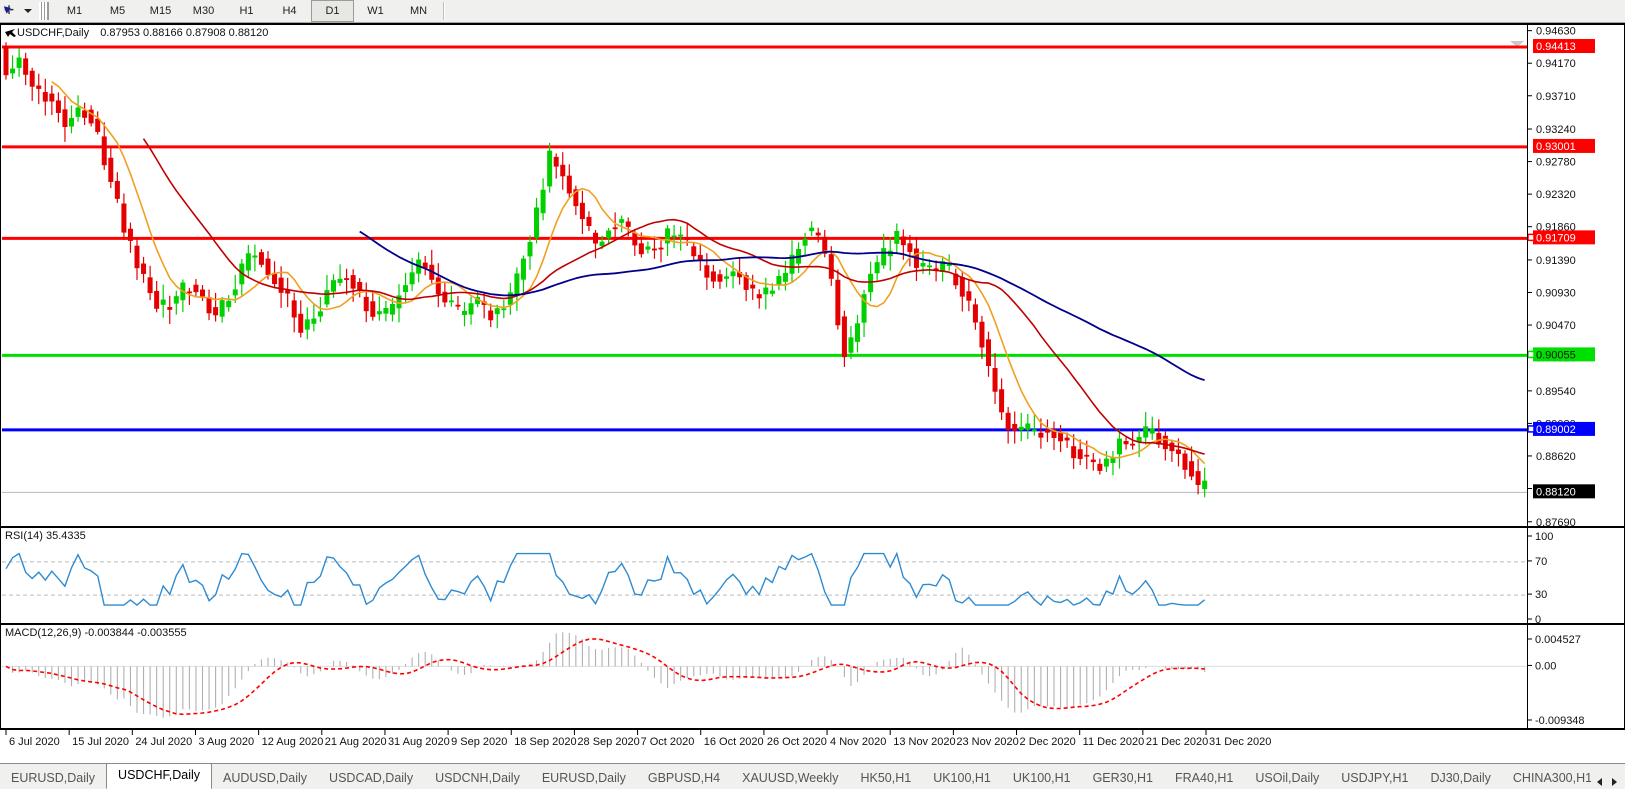  What do you see at coordinates (1614, 781) in the screenshot?
I see `tab-scroll-right-icon` at bounding box center [1614, 781].